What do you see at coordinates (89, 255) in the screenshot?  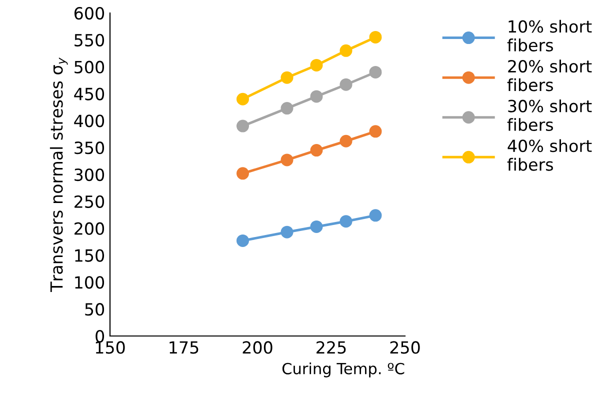 I see `y-tick-label: 150` at bounding box center [89, 255].